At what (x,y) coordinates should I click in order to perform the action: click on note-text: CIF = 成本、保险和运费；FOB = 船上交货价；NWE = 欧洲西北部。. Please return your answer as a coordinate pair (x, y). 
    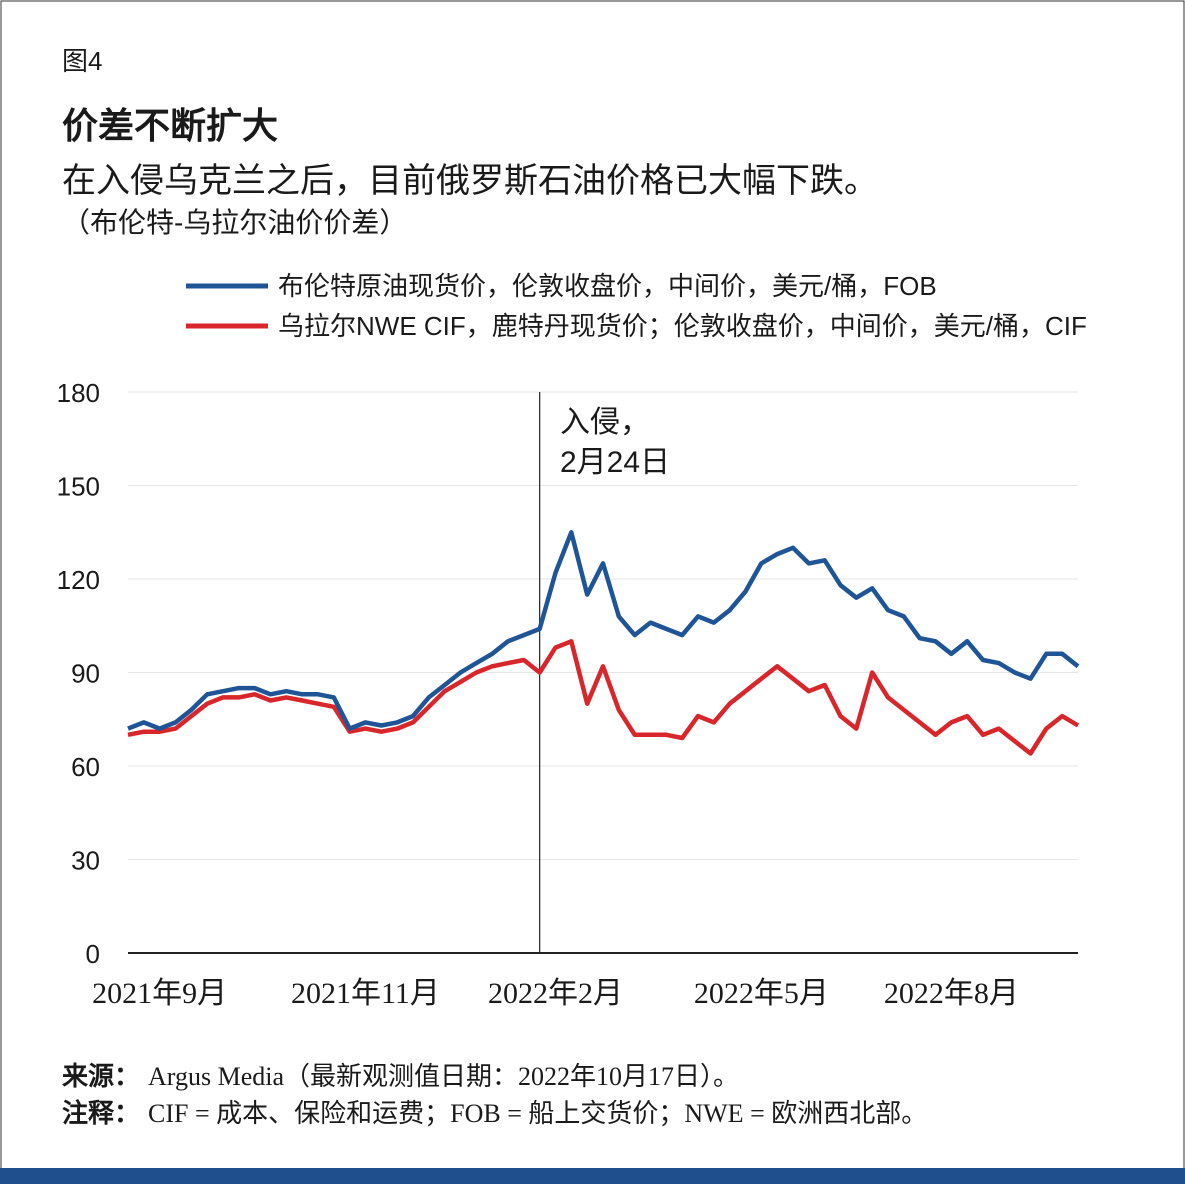
    Looking at the image, I should click on (537, 1113).